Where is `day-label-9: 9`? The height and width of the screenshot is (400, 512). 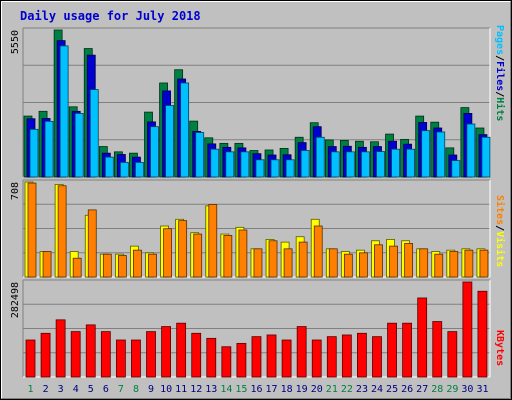
day-label-9: 9 is located at coordinates (151, 389).